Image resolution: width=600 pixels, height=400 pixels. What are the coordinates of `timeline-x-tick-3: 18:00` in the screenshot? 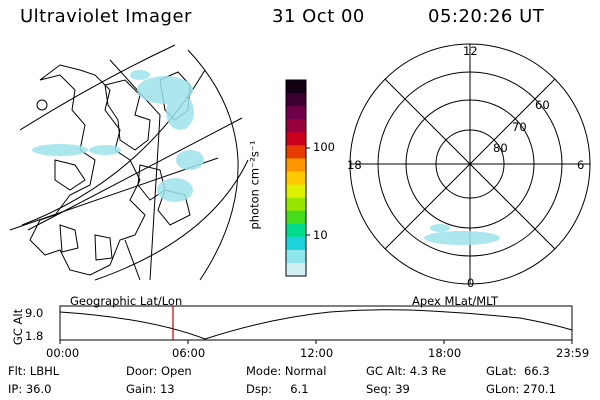 It's located at (445, 353).